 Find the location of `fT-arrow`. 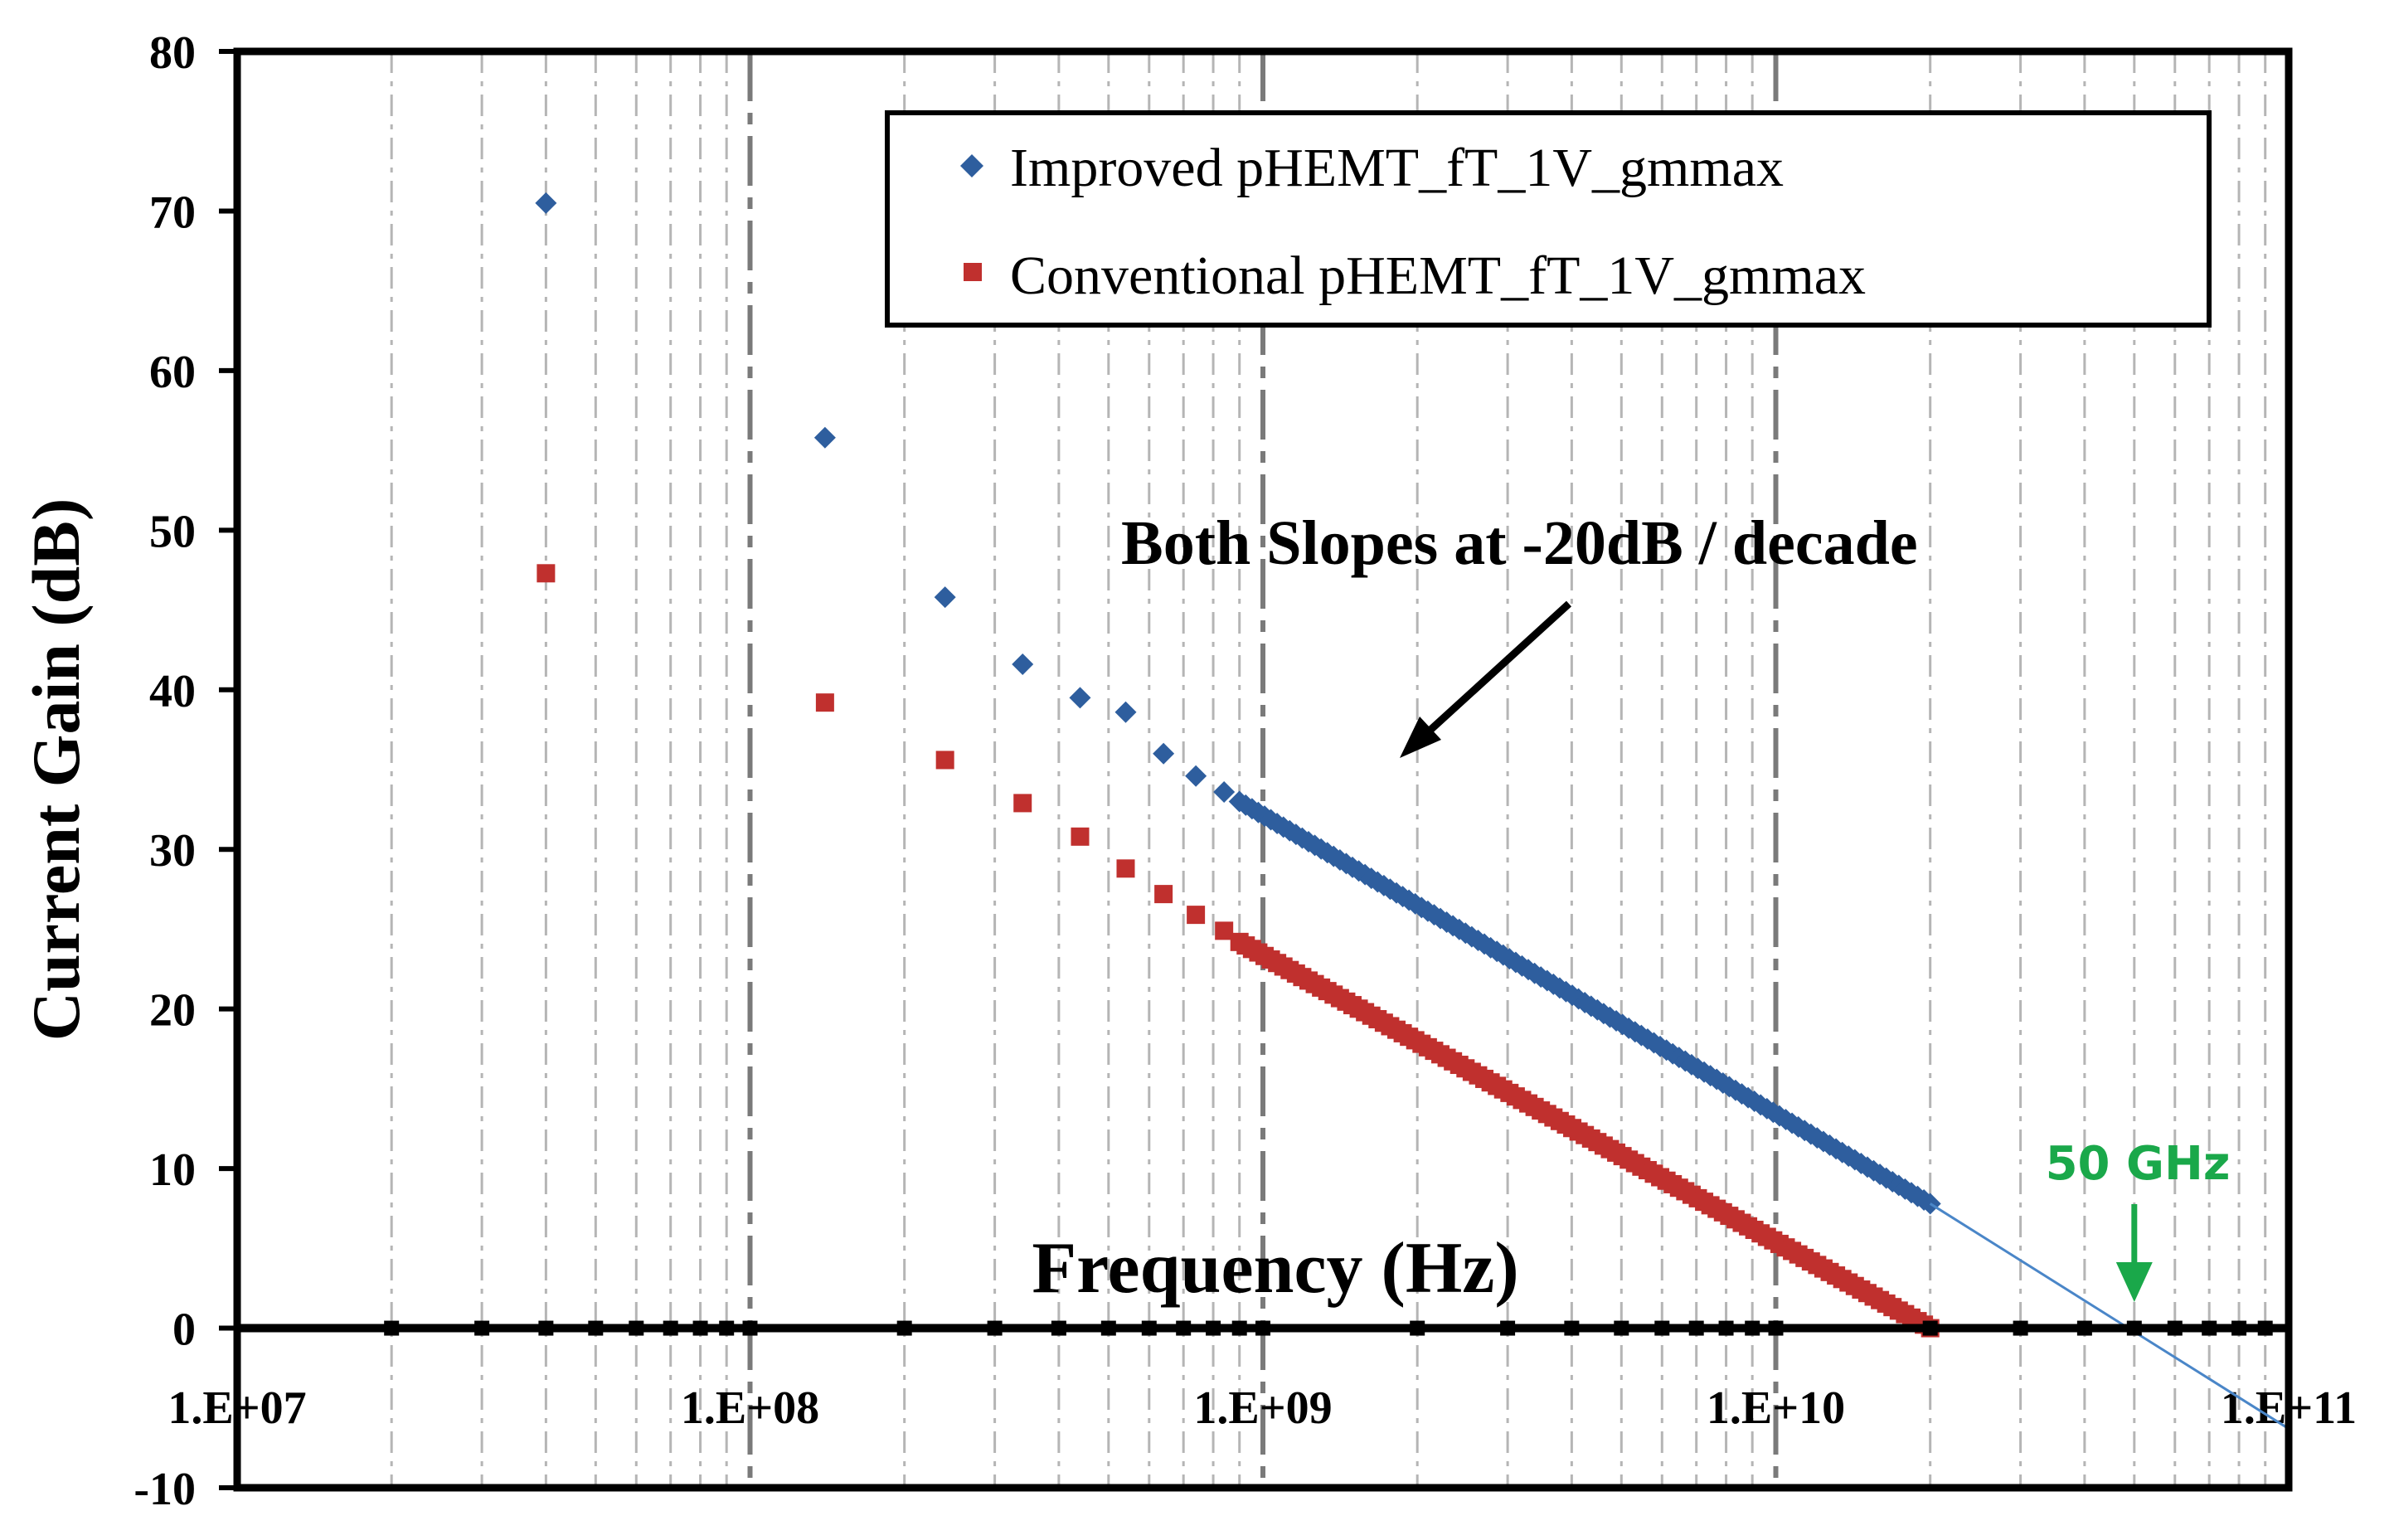

fT-arrow is located at coordinates (2134, 1253).